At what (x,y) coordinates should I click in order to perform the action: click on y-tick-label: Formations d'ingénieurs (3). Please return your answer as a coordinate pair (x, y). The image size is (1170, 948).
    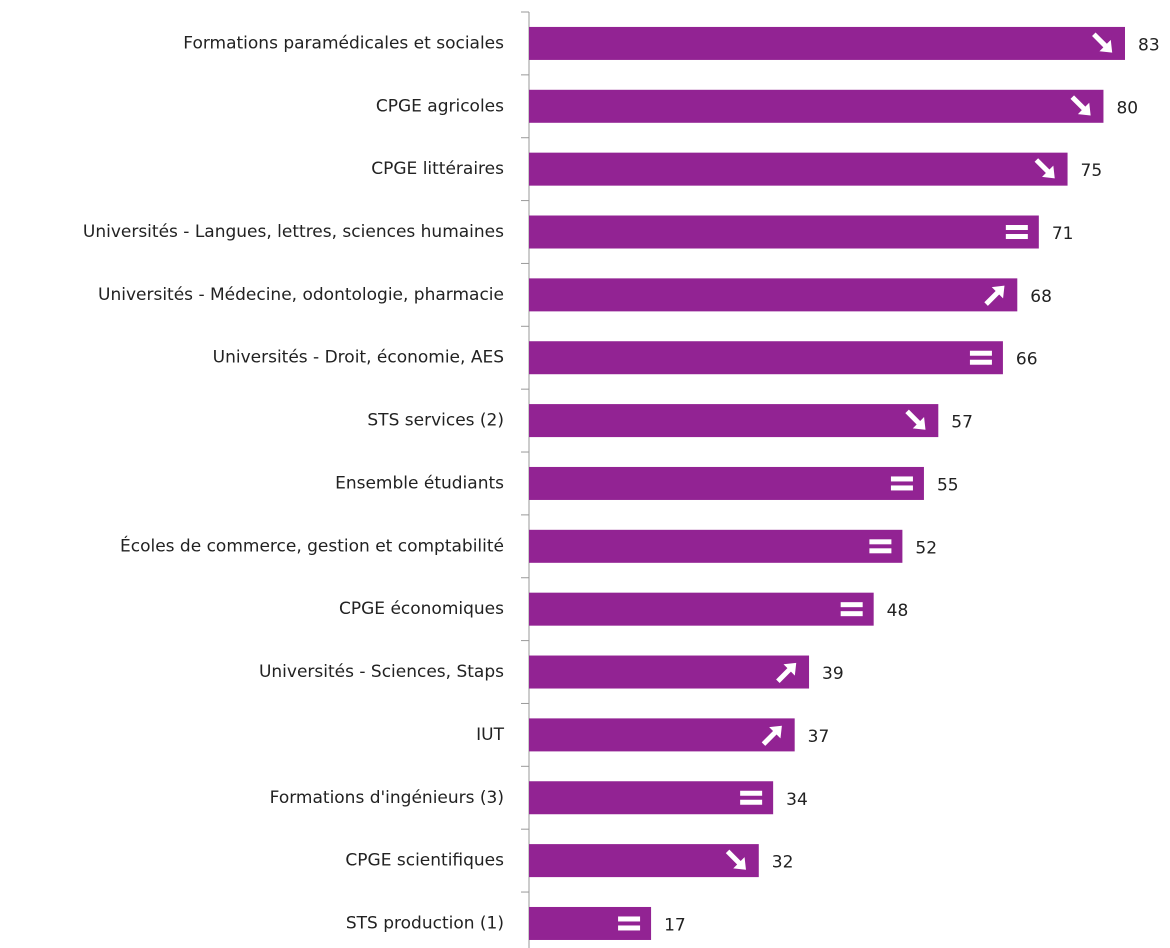
    Looking at the image, I should click on (387, 798).